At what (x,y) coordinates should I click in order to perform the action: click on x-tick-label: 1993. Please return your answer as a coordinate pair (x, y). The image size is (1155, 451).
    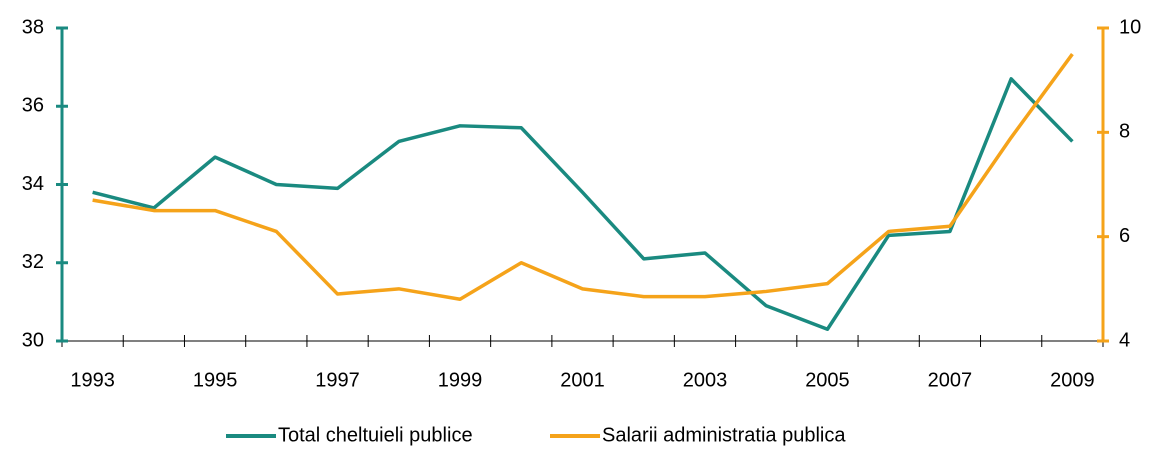
    Looking at the image, I should click on (92, 380).